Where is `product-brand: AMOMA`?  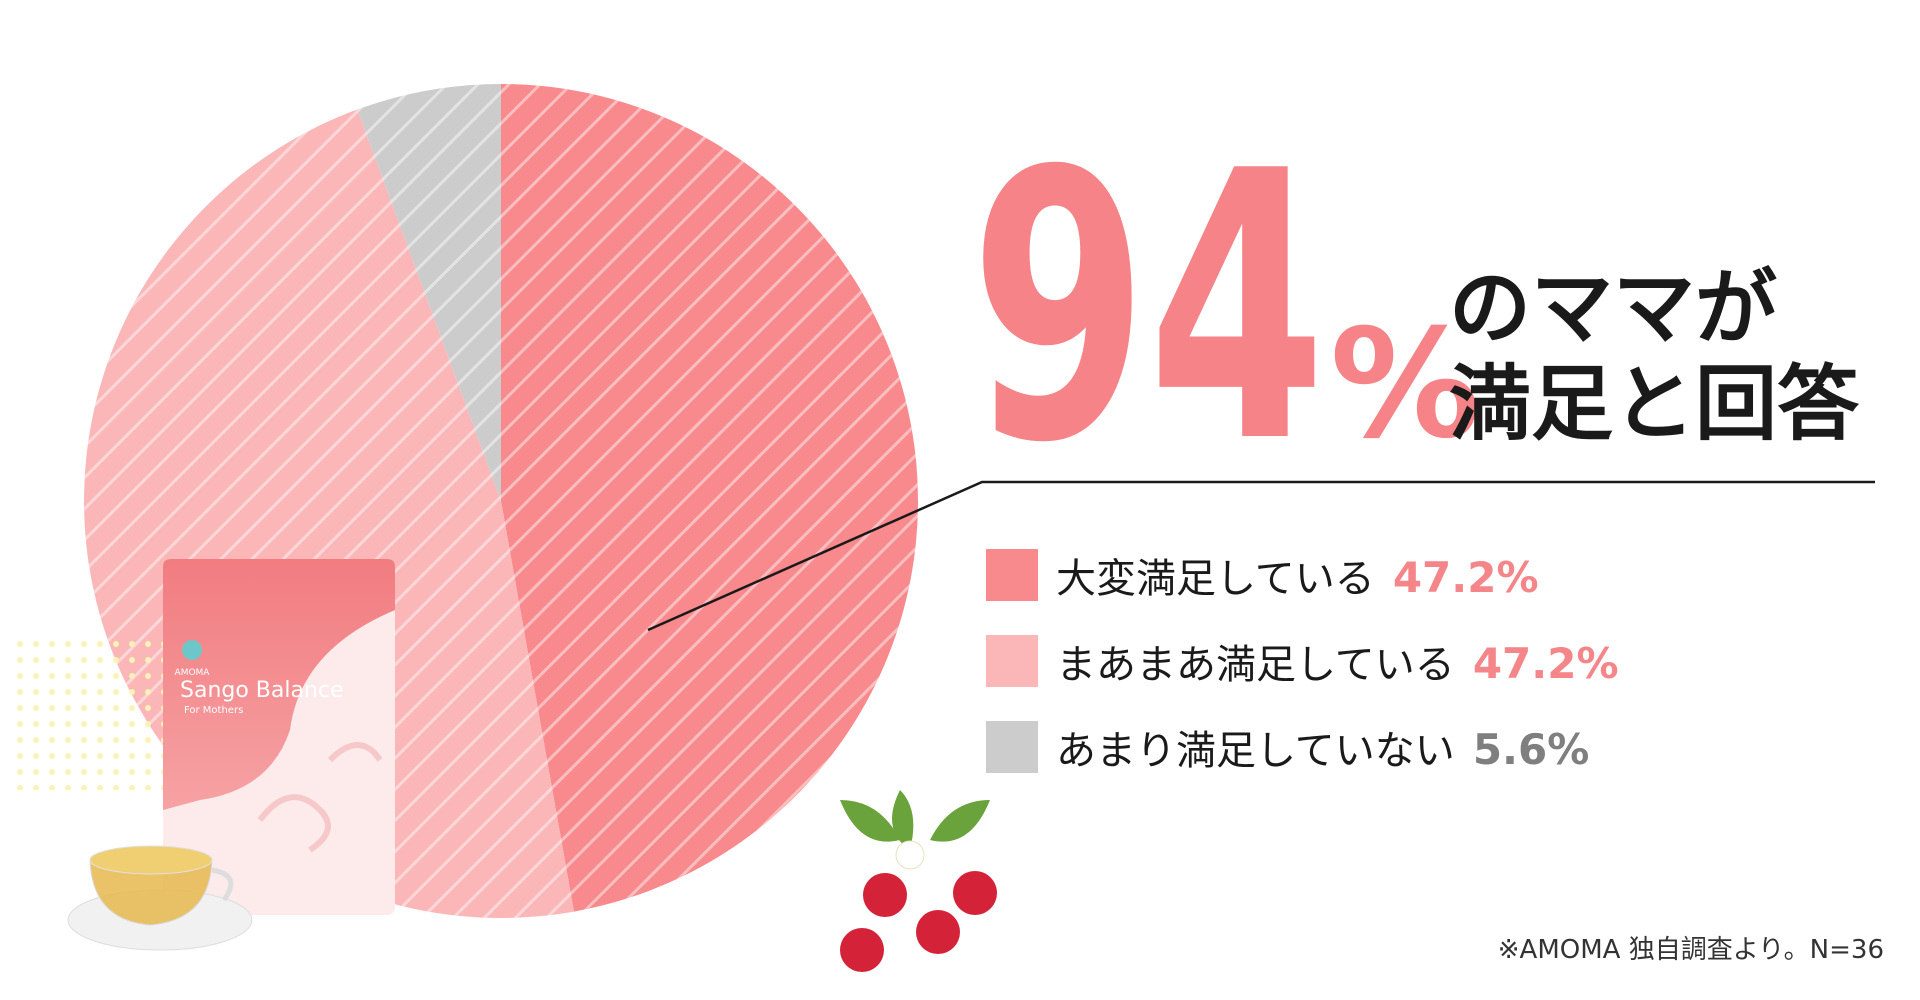
product-brand: AMOMA is located at coordinates (193, 673).